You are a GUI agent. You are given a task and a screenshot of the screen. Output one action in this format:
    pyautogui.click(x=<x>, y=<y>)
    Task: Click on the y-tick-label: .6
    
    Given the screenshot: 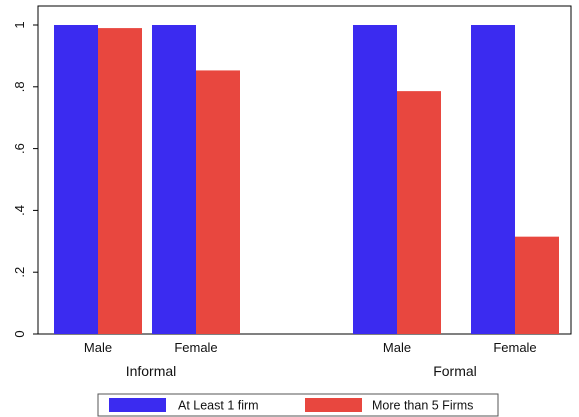 What is the action you would take?
    pyautogui.click(x=19, y=148)
    